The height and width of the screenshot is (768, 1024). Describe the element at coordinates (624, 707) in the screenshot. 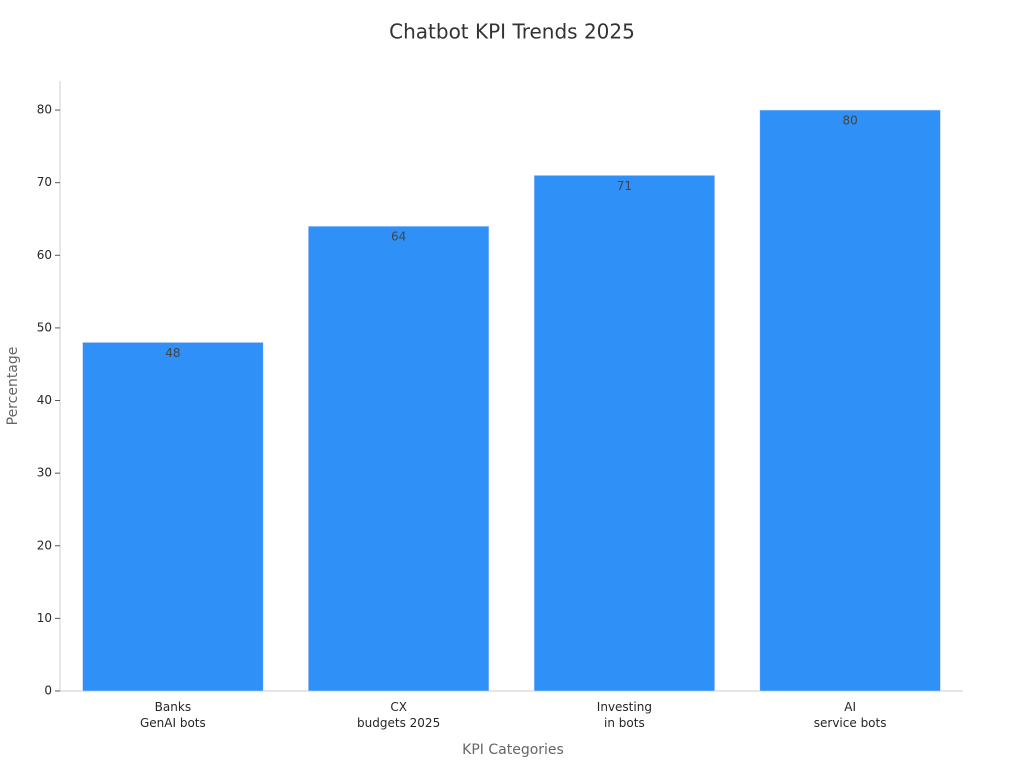

I see `x-tick-label-line: Investing` at that location.